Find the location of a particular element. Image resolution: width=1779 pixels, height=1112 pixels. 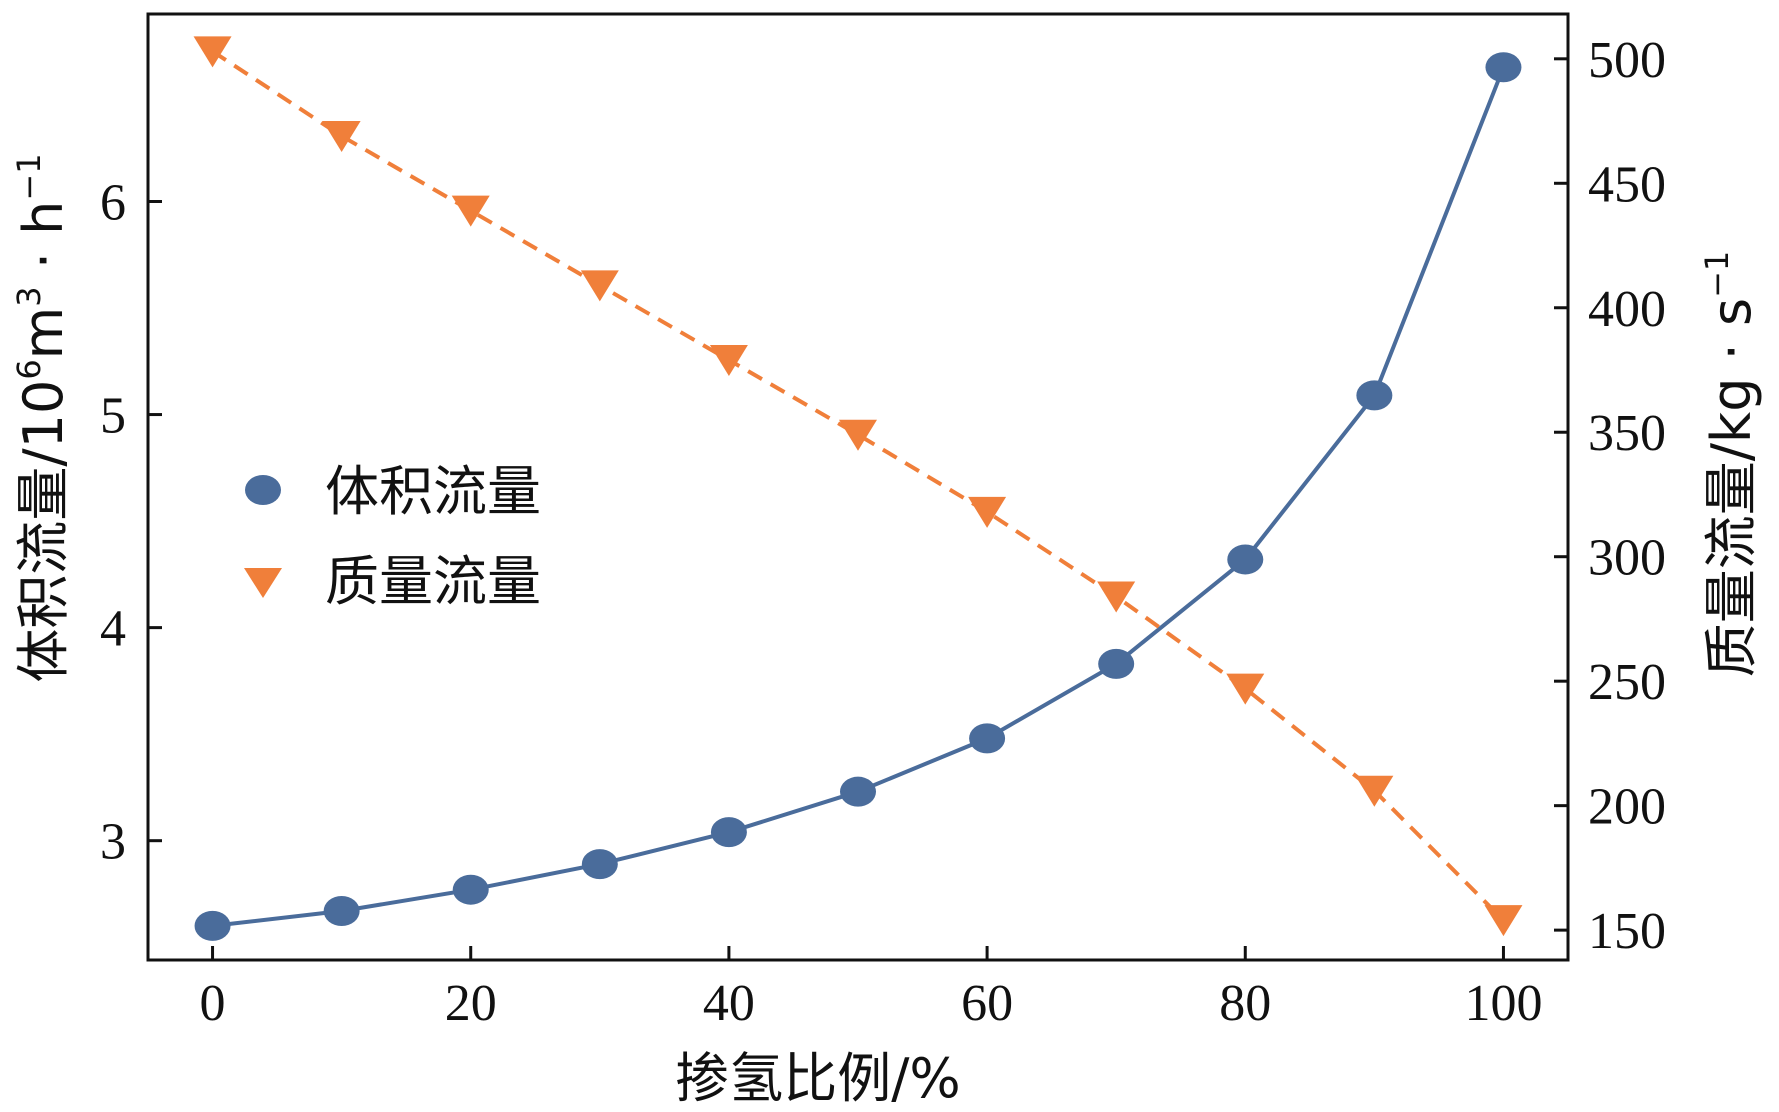

x-tick-label: 40 is located at coordinates (729, 1003).